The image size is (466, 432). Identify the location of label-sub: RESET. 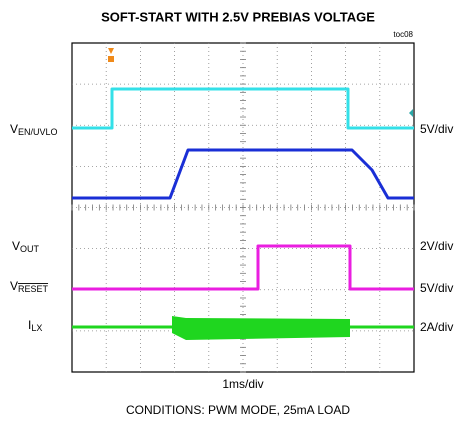
(33, 289).